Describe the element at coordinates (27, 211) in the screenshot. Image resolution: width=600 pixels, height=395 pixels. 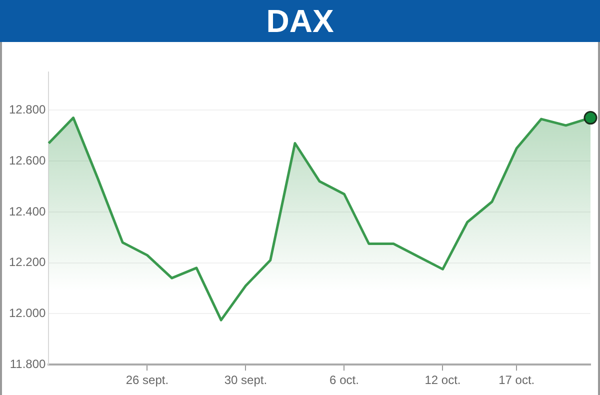
I see `y-tick-label: 12.400` at that location.